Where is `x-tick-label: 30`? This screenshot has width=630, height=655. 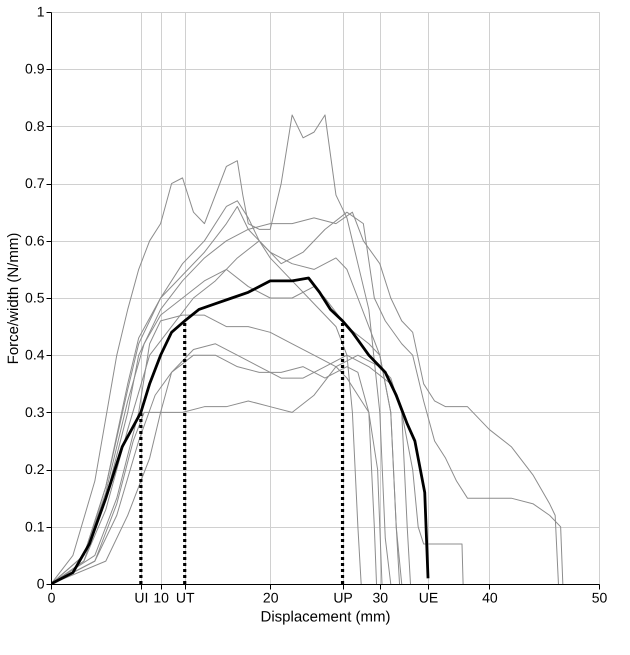
x-tick-label: 30 is located at coordinates (380, 598).